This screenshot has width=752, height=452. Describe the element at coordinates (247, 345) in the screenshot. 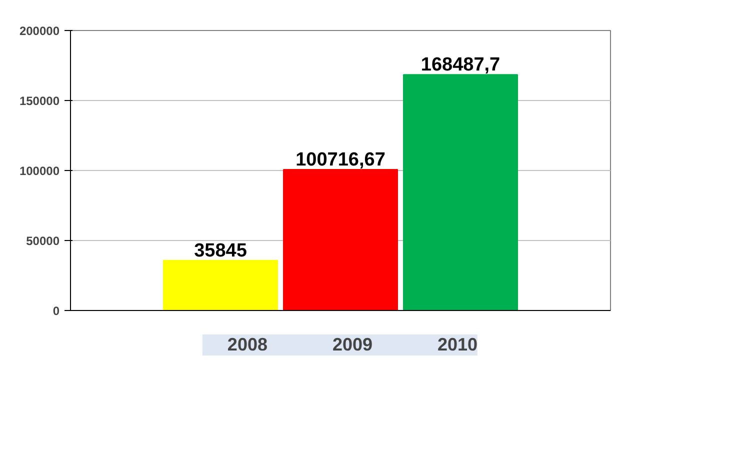

I see `series-label: 2008` at that location.